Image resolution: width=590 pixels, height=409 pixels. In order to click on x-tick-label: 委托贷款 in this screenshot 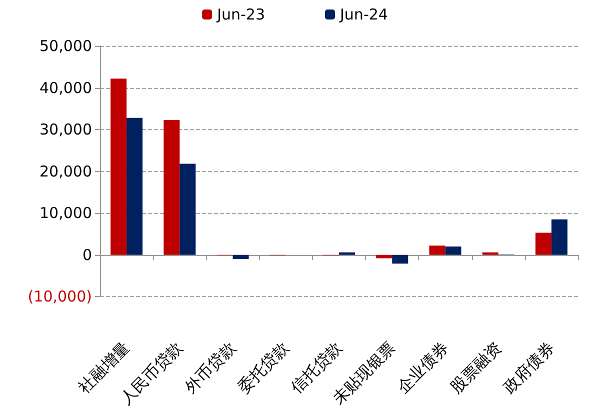, I will do `click(263, 367)`.